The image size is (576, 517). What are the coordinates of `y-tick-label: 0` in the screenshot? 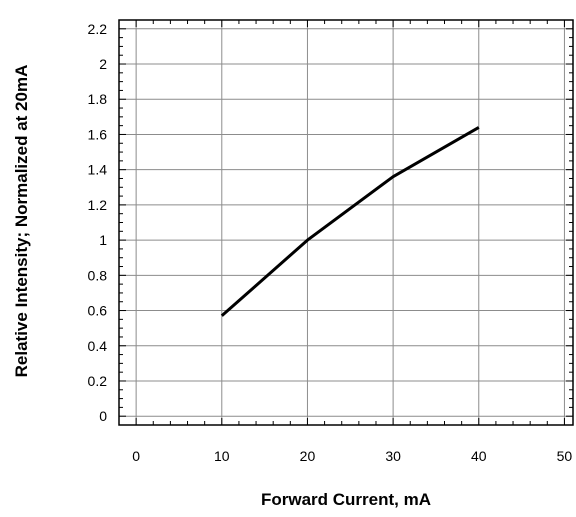 It's located at (103, 416).